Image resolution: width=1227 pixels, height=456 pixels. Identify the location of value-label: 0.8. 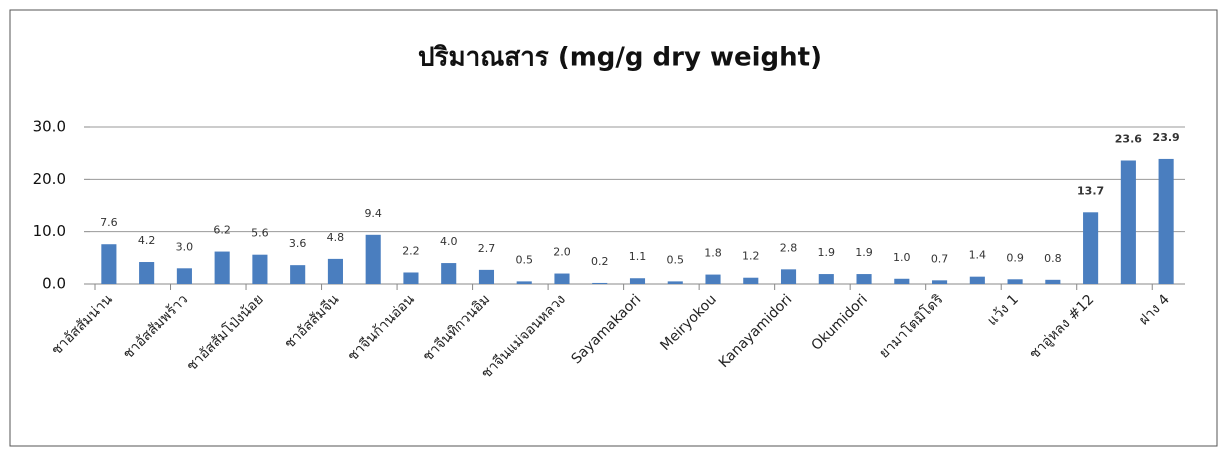
(1053, 258).